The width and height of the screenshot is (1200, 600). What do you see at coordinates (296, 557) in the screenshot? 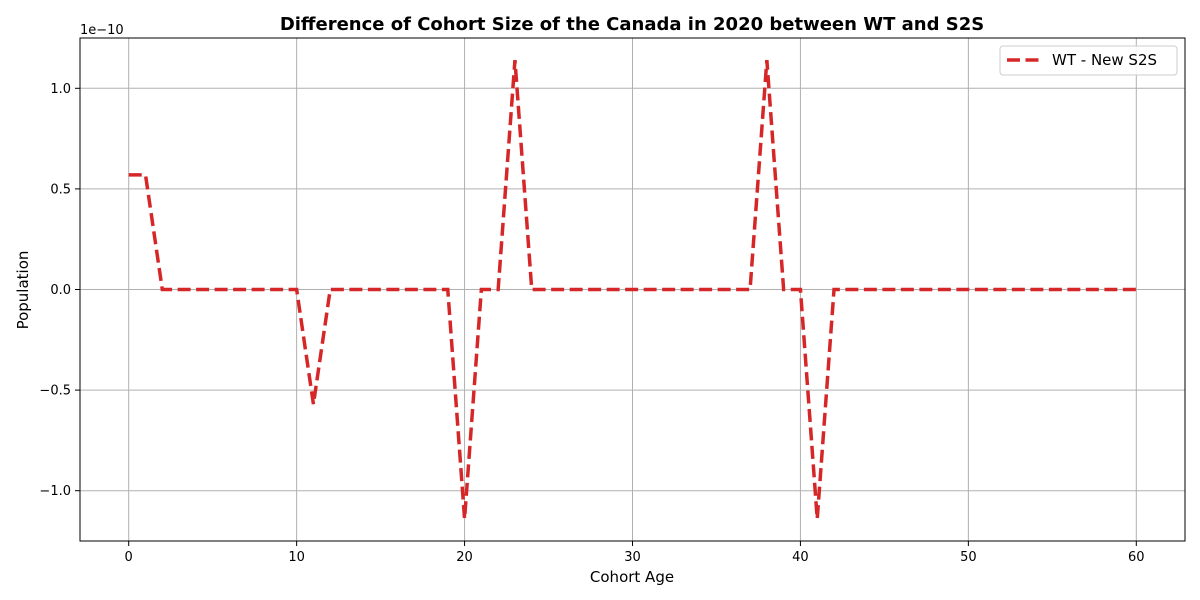
I see `x-tick-label: 10` at bounding box center [296, 557].